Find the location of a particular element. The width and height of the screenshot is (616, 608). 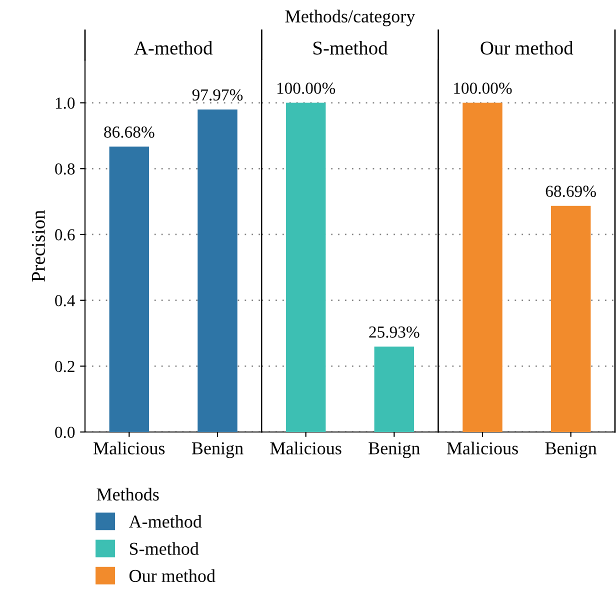

y-tick-label: 0.4 is located at coordinates (65, 300).